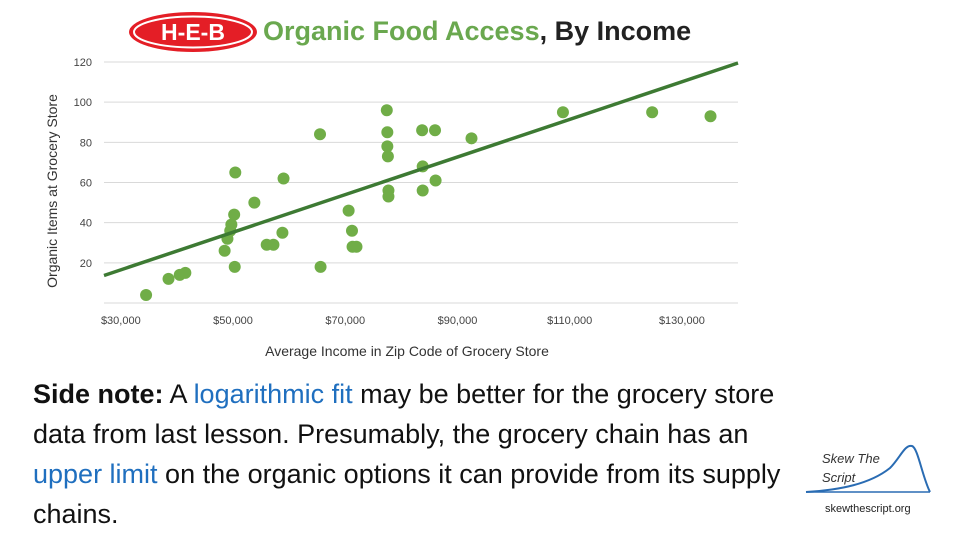 Image resolution: width=960 pixels, height=540 pixels. Describe the element at coordinates (569, 321) in the screenshot. I see `x-tick-label: $110,000` at that location.